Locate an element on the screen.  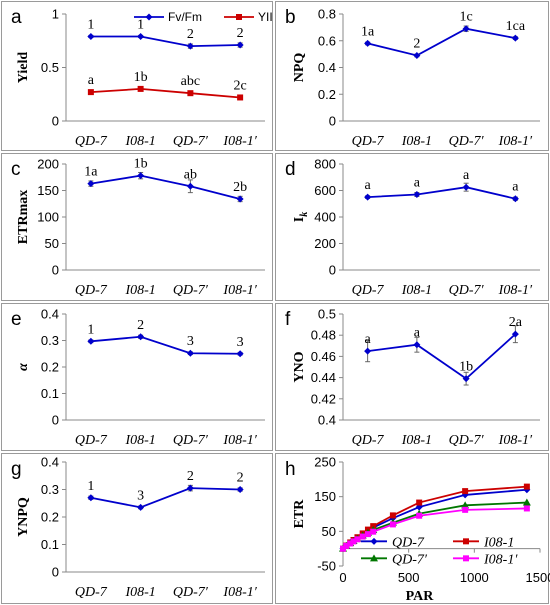
legend-label: I08-1 is located at coordinates (498, 542).